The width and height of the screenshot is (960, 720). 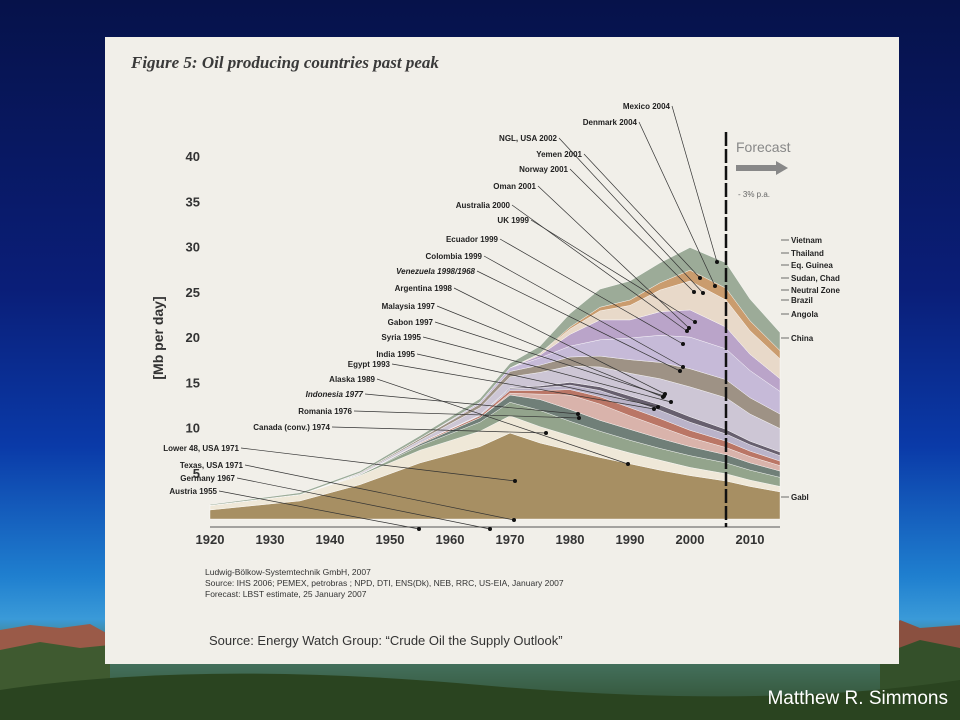 What do you see at coordinates (800, 497) in the screenshot?
I see `country-label: Gabl` at bounding box center [800, 497].